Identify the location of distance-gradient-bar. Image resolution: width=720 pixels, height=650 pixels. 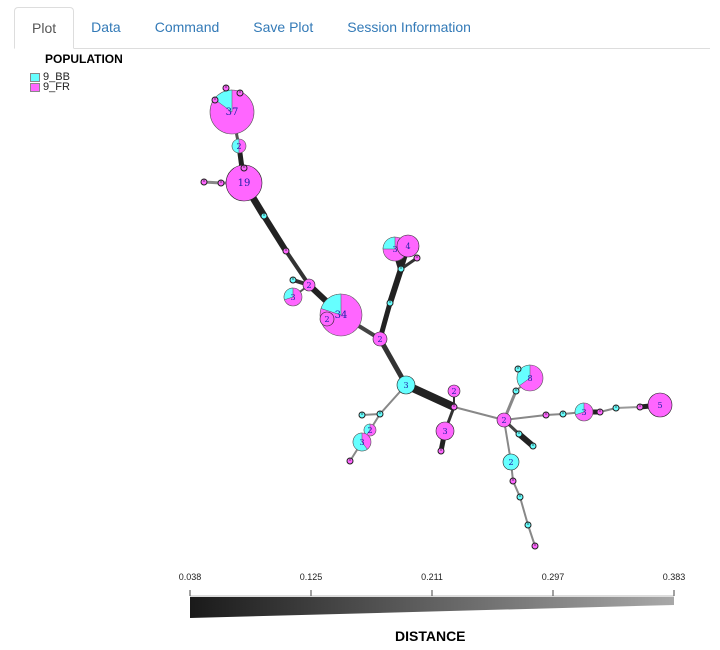
(432, 607).